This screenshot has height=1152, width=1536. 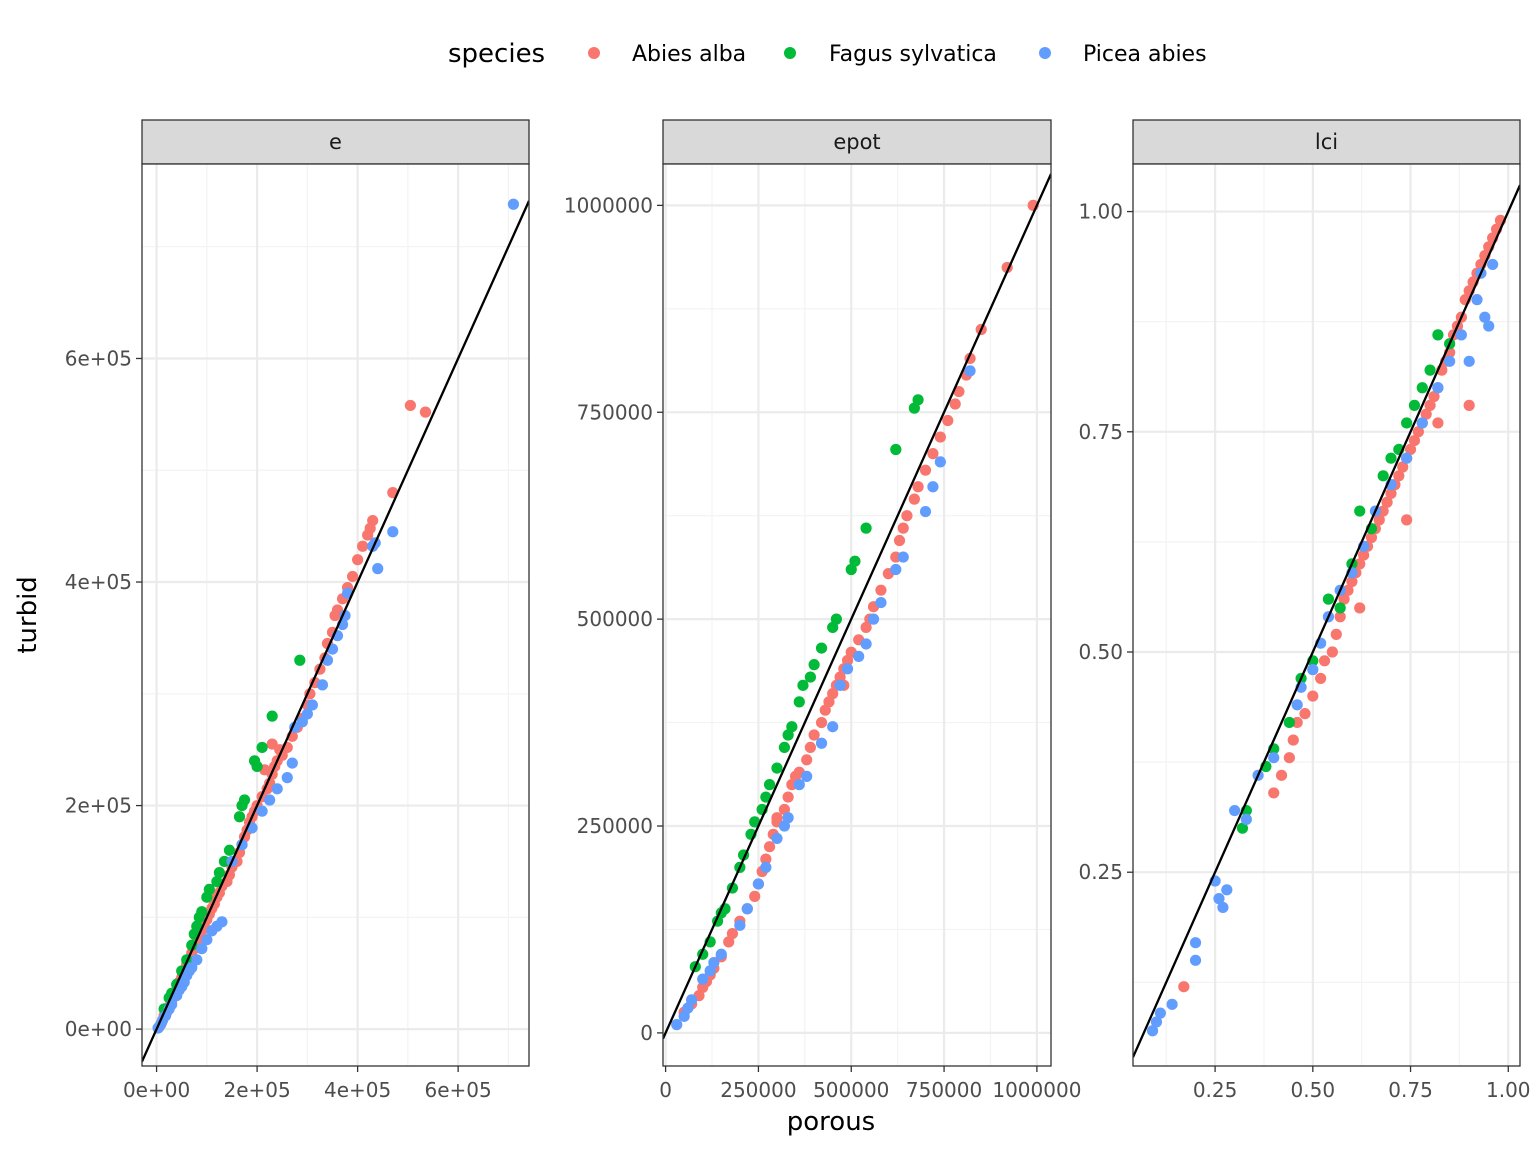 I want to click on y-tick-label: 0, so click(x=646, y=1033).